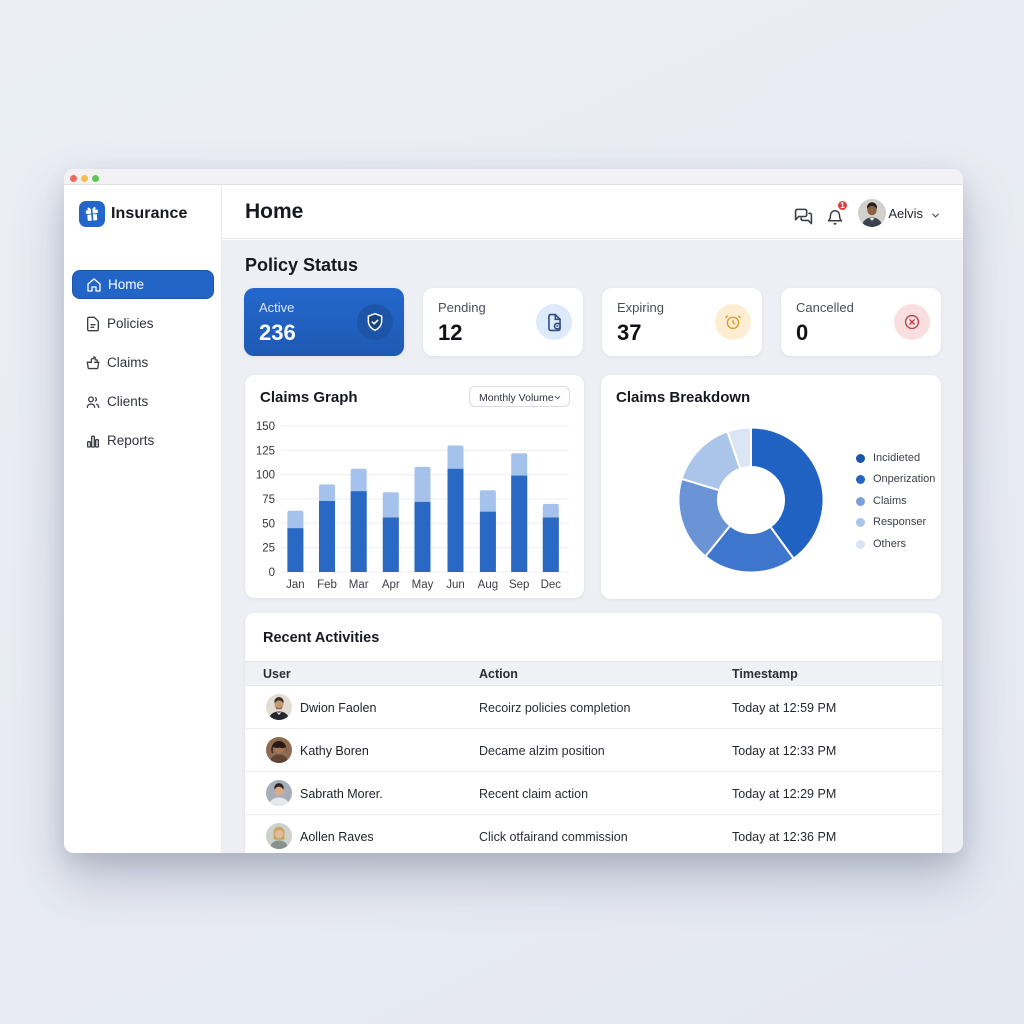 This screenshot has width=1024, height=1024. What do you see at coordinates (268, 524) in the screenshot?
I see `svg-text: 50` at bounding box center [268, 524].